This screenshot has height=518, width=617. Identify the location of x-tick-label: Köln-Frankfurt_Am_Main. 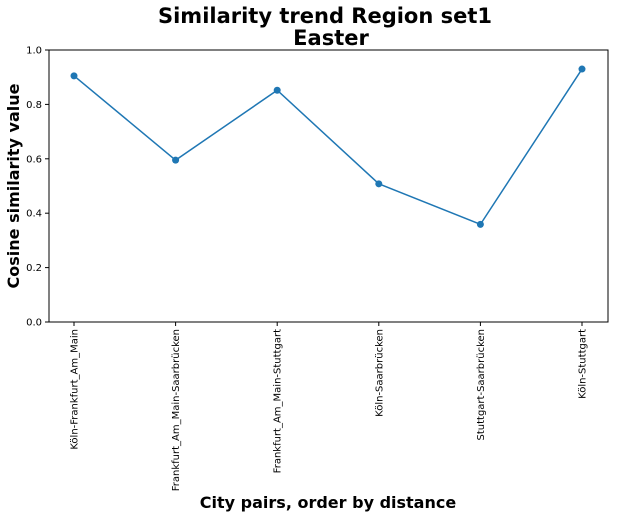
(75, 389).